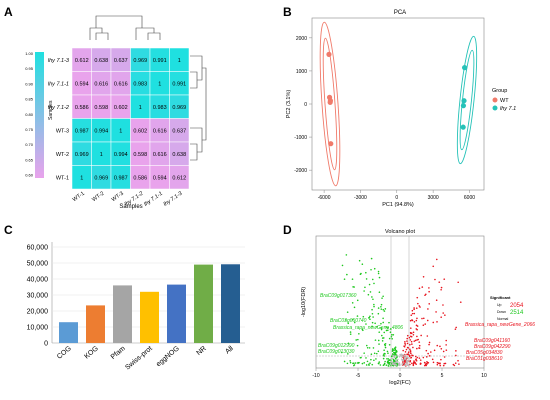 Image resolution: width=550 pixels, height=400 pixels. I want to click on legend-lhy-marker, so click(495, 108).